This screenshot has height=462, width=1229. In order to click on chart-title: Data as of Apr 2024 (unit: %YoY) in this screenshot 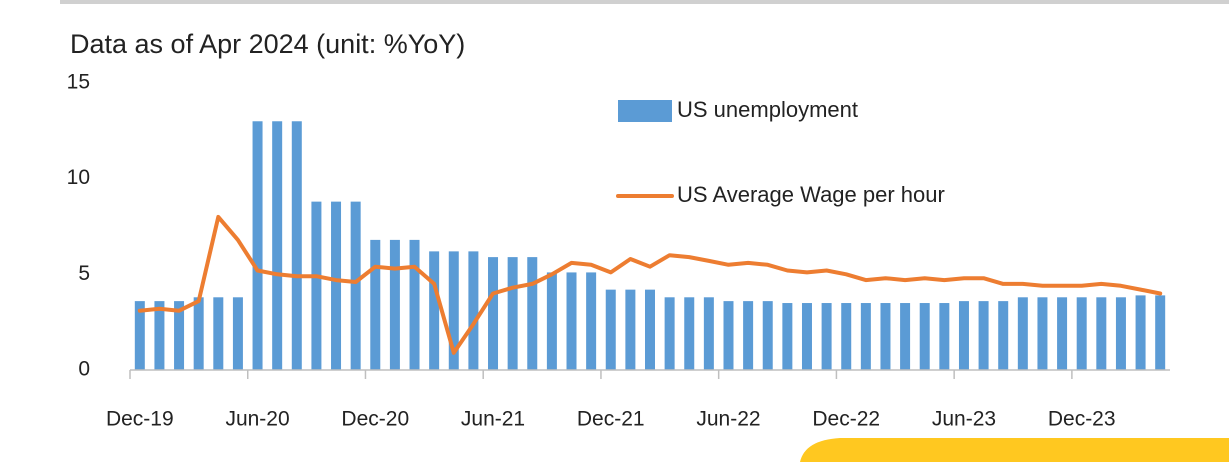, I will do `click(267, 44)`.